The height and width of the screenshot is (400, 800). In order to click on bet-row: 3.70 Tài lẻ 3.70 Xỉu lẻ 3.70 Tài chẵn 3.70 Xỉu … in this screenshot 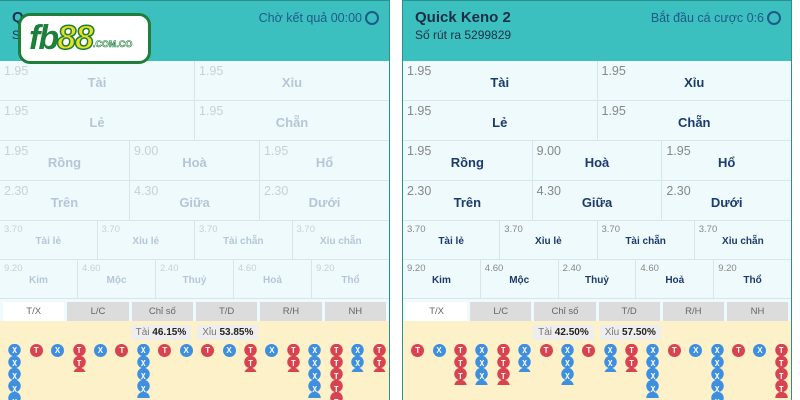, I will do `click(194, 240)`.